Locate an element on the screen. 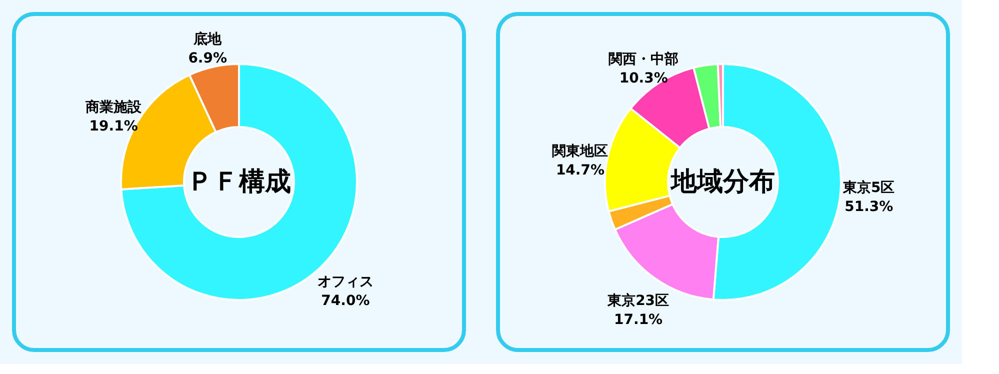 This screenshot has height=374, width=999. text: ＰＦ構成 is located at coordinates (239, 182).